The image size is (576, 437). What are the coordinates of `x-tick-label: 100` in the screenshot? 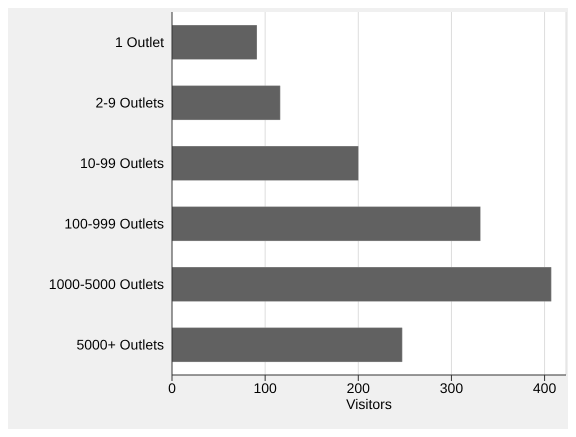 It's located at (265, 388).